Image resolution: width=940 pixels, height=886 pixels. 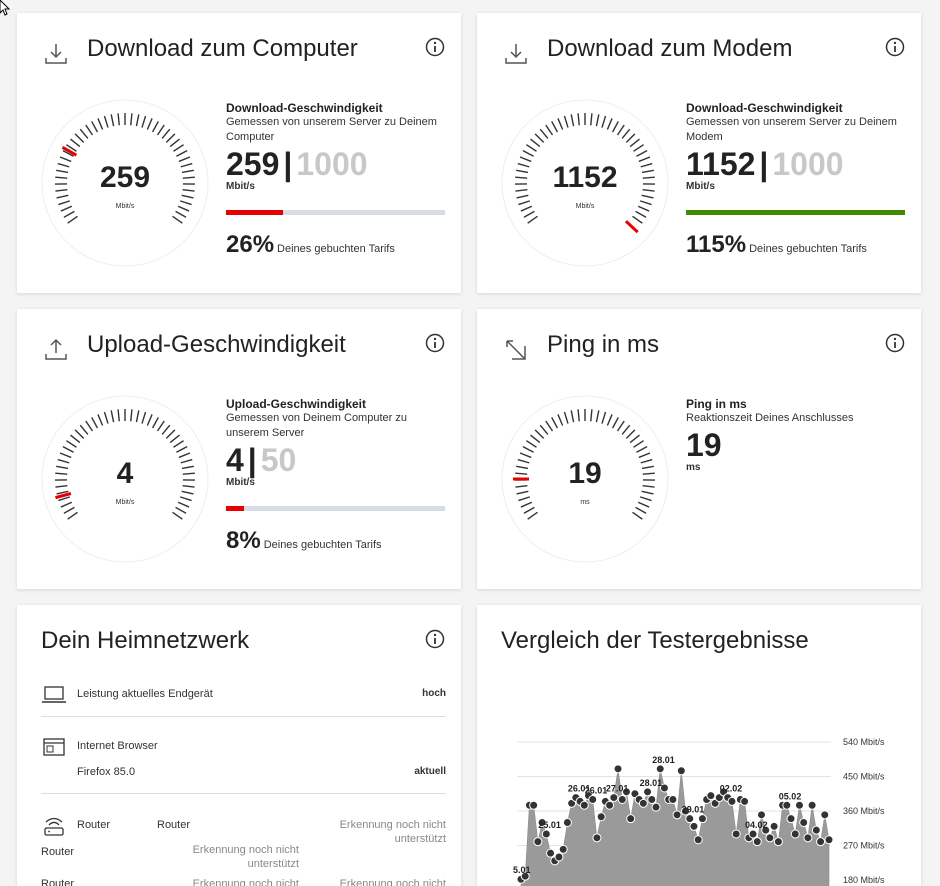 I want to click on device-label: Leistung aktuelles Endgerät, so click(x=145, y=694).